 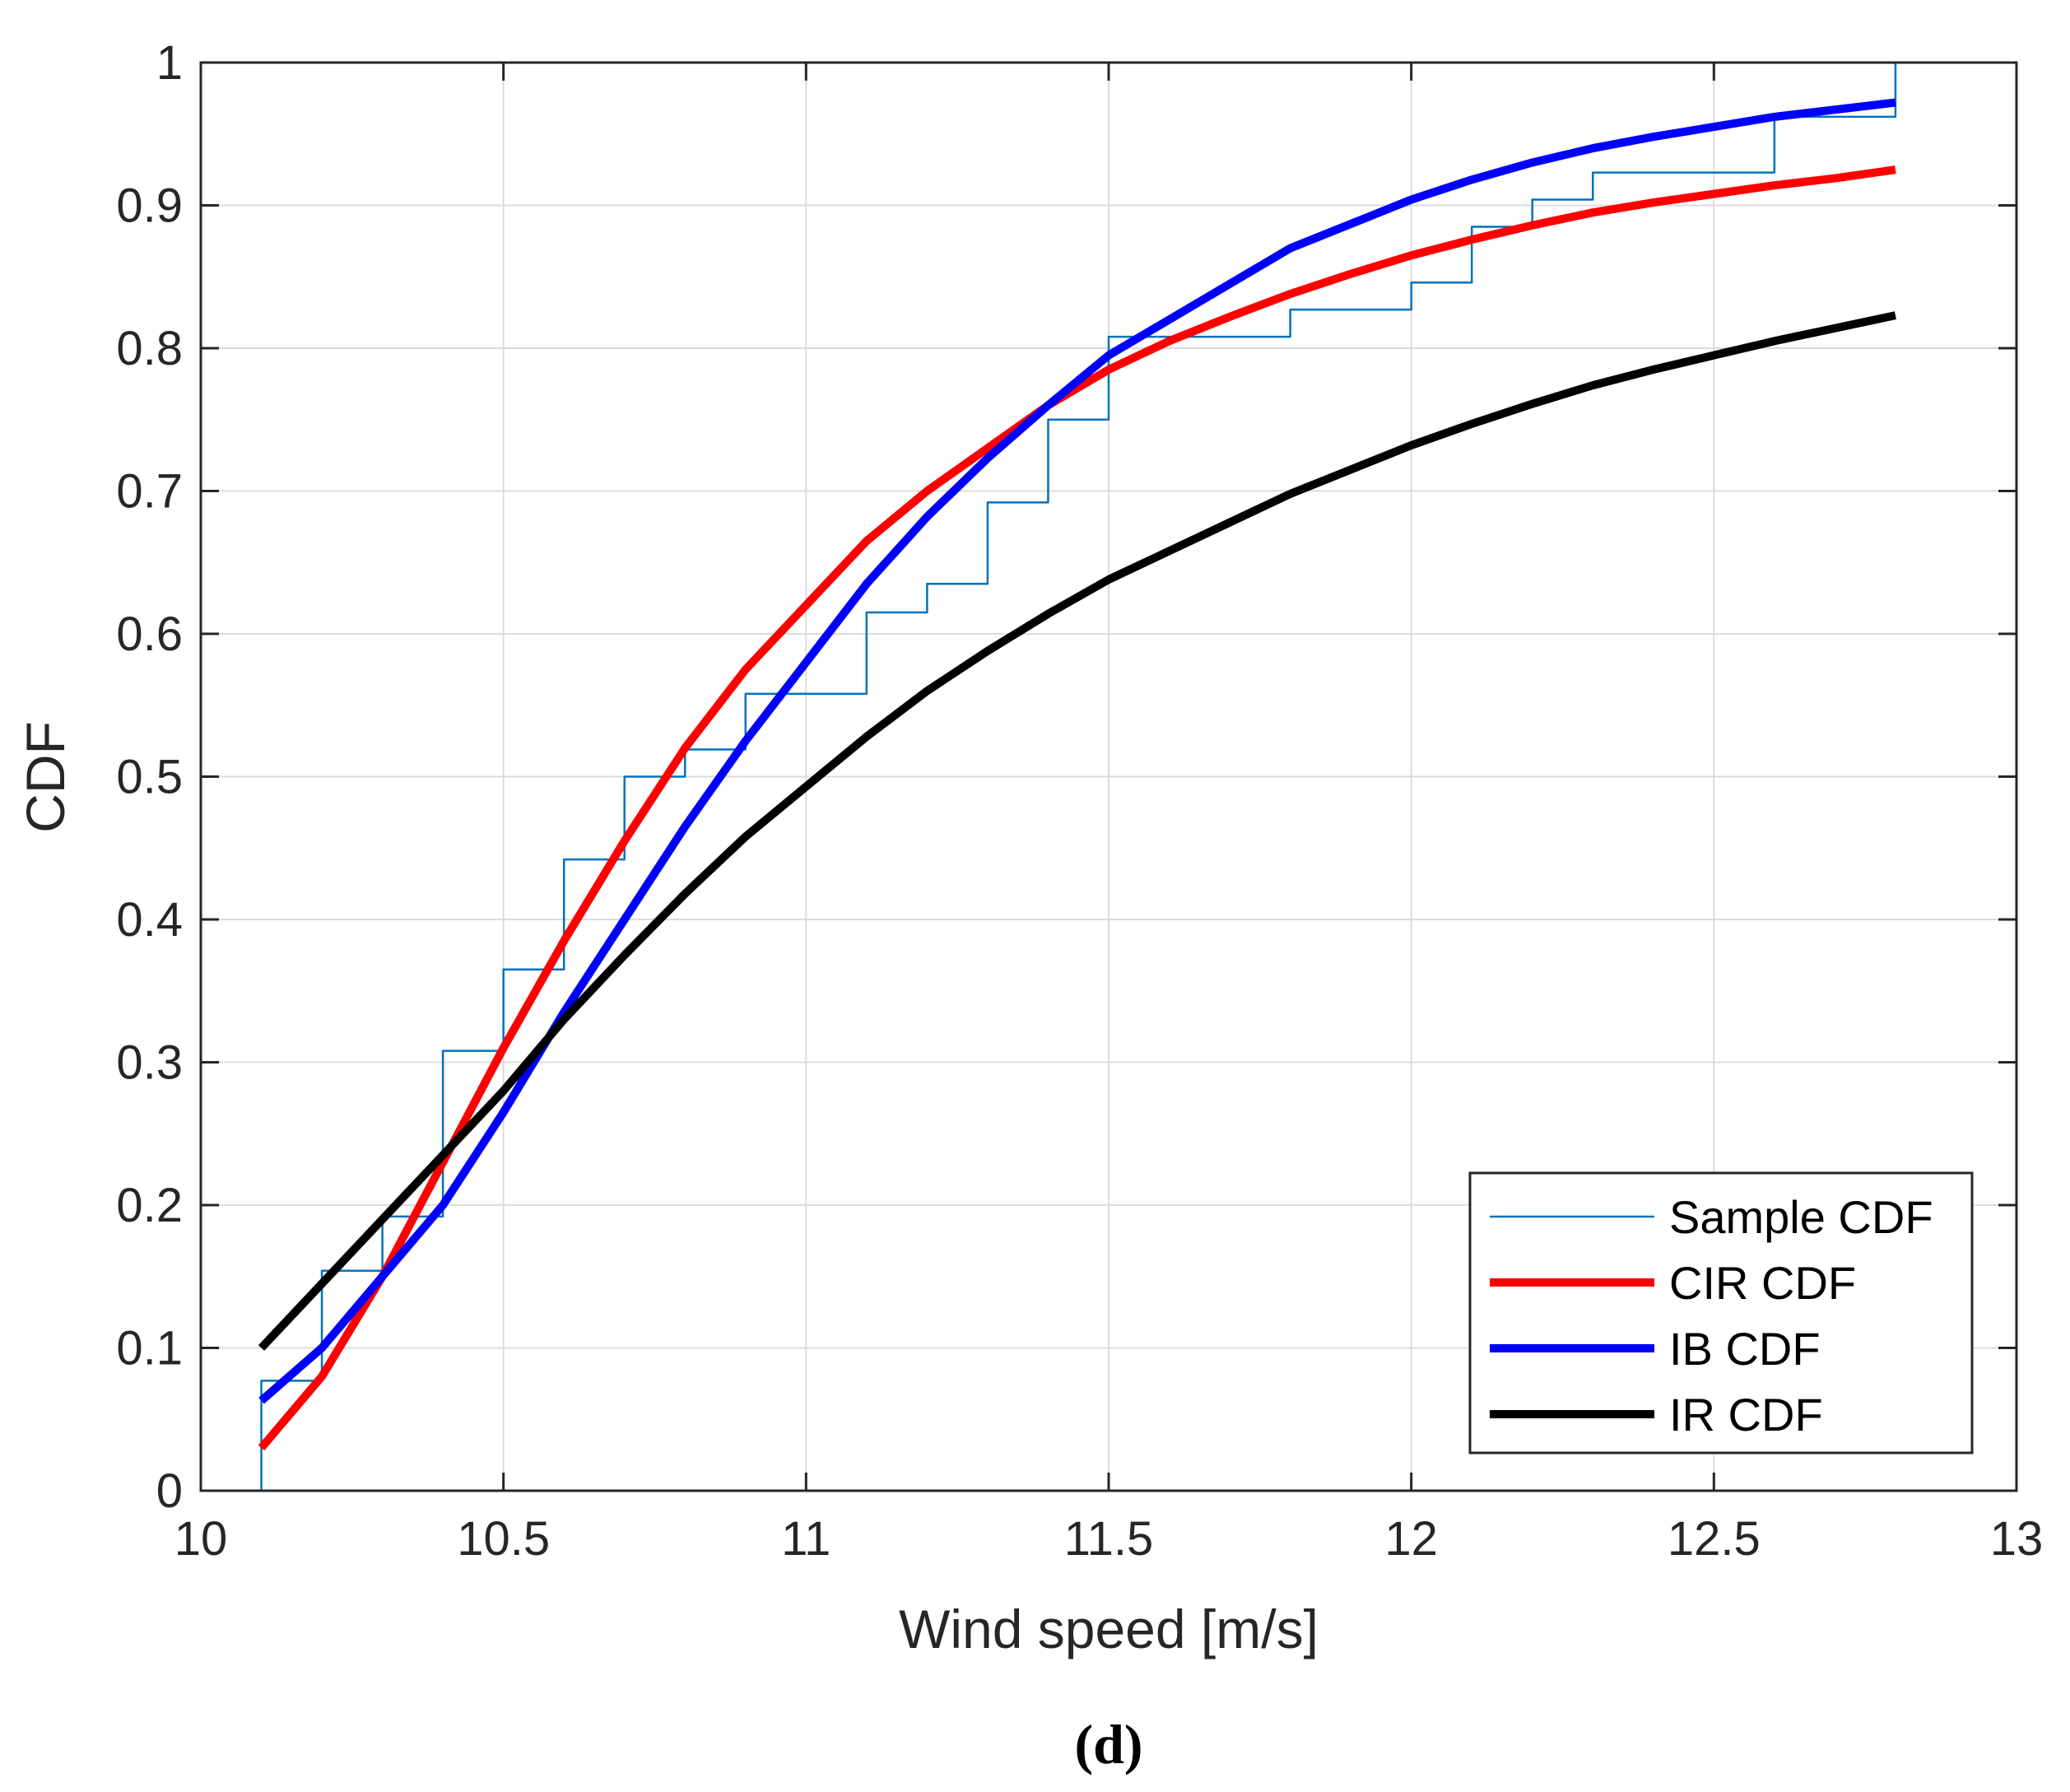 I want to click on y-axis-label: CDF, so click(x=45, y=777).